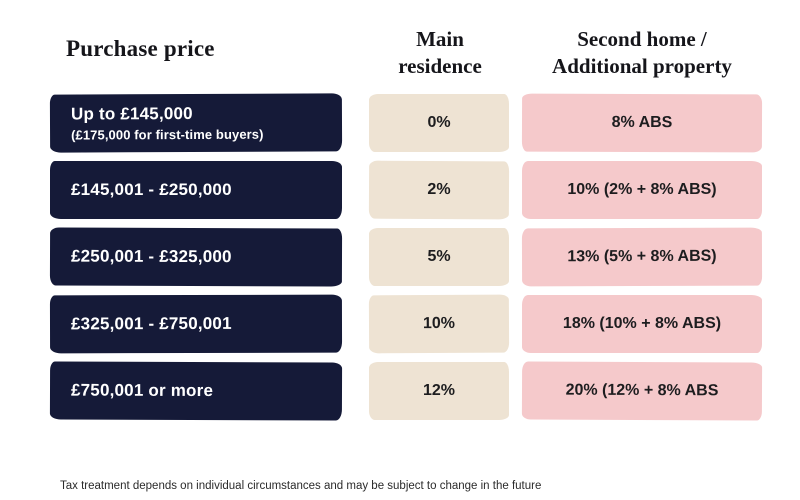  I want to click on main-residence-rate-cell: 5%, so click(439, 257).